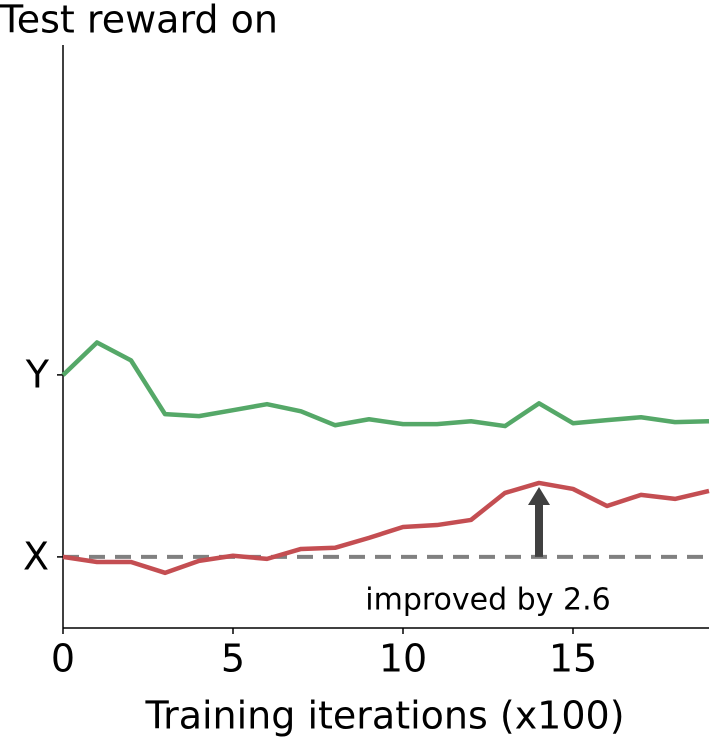 The width and height of the screenshot is (711, 747). Describe the element at coordinates (37, 374) in the screenshot. I see `y-tick-label: Y` at that location.